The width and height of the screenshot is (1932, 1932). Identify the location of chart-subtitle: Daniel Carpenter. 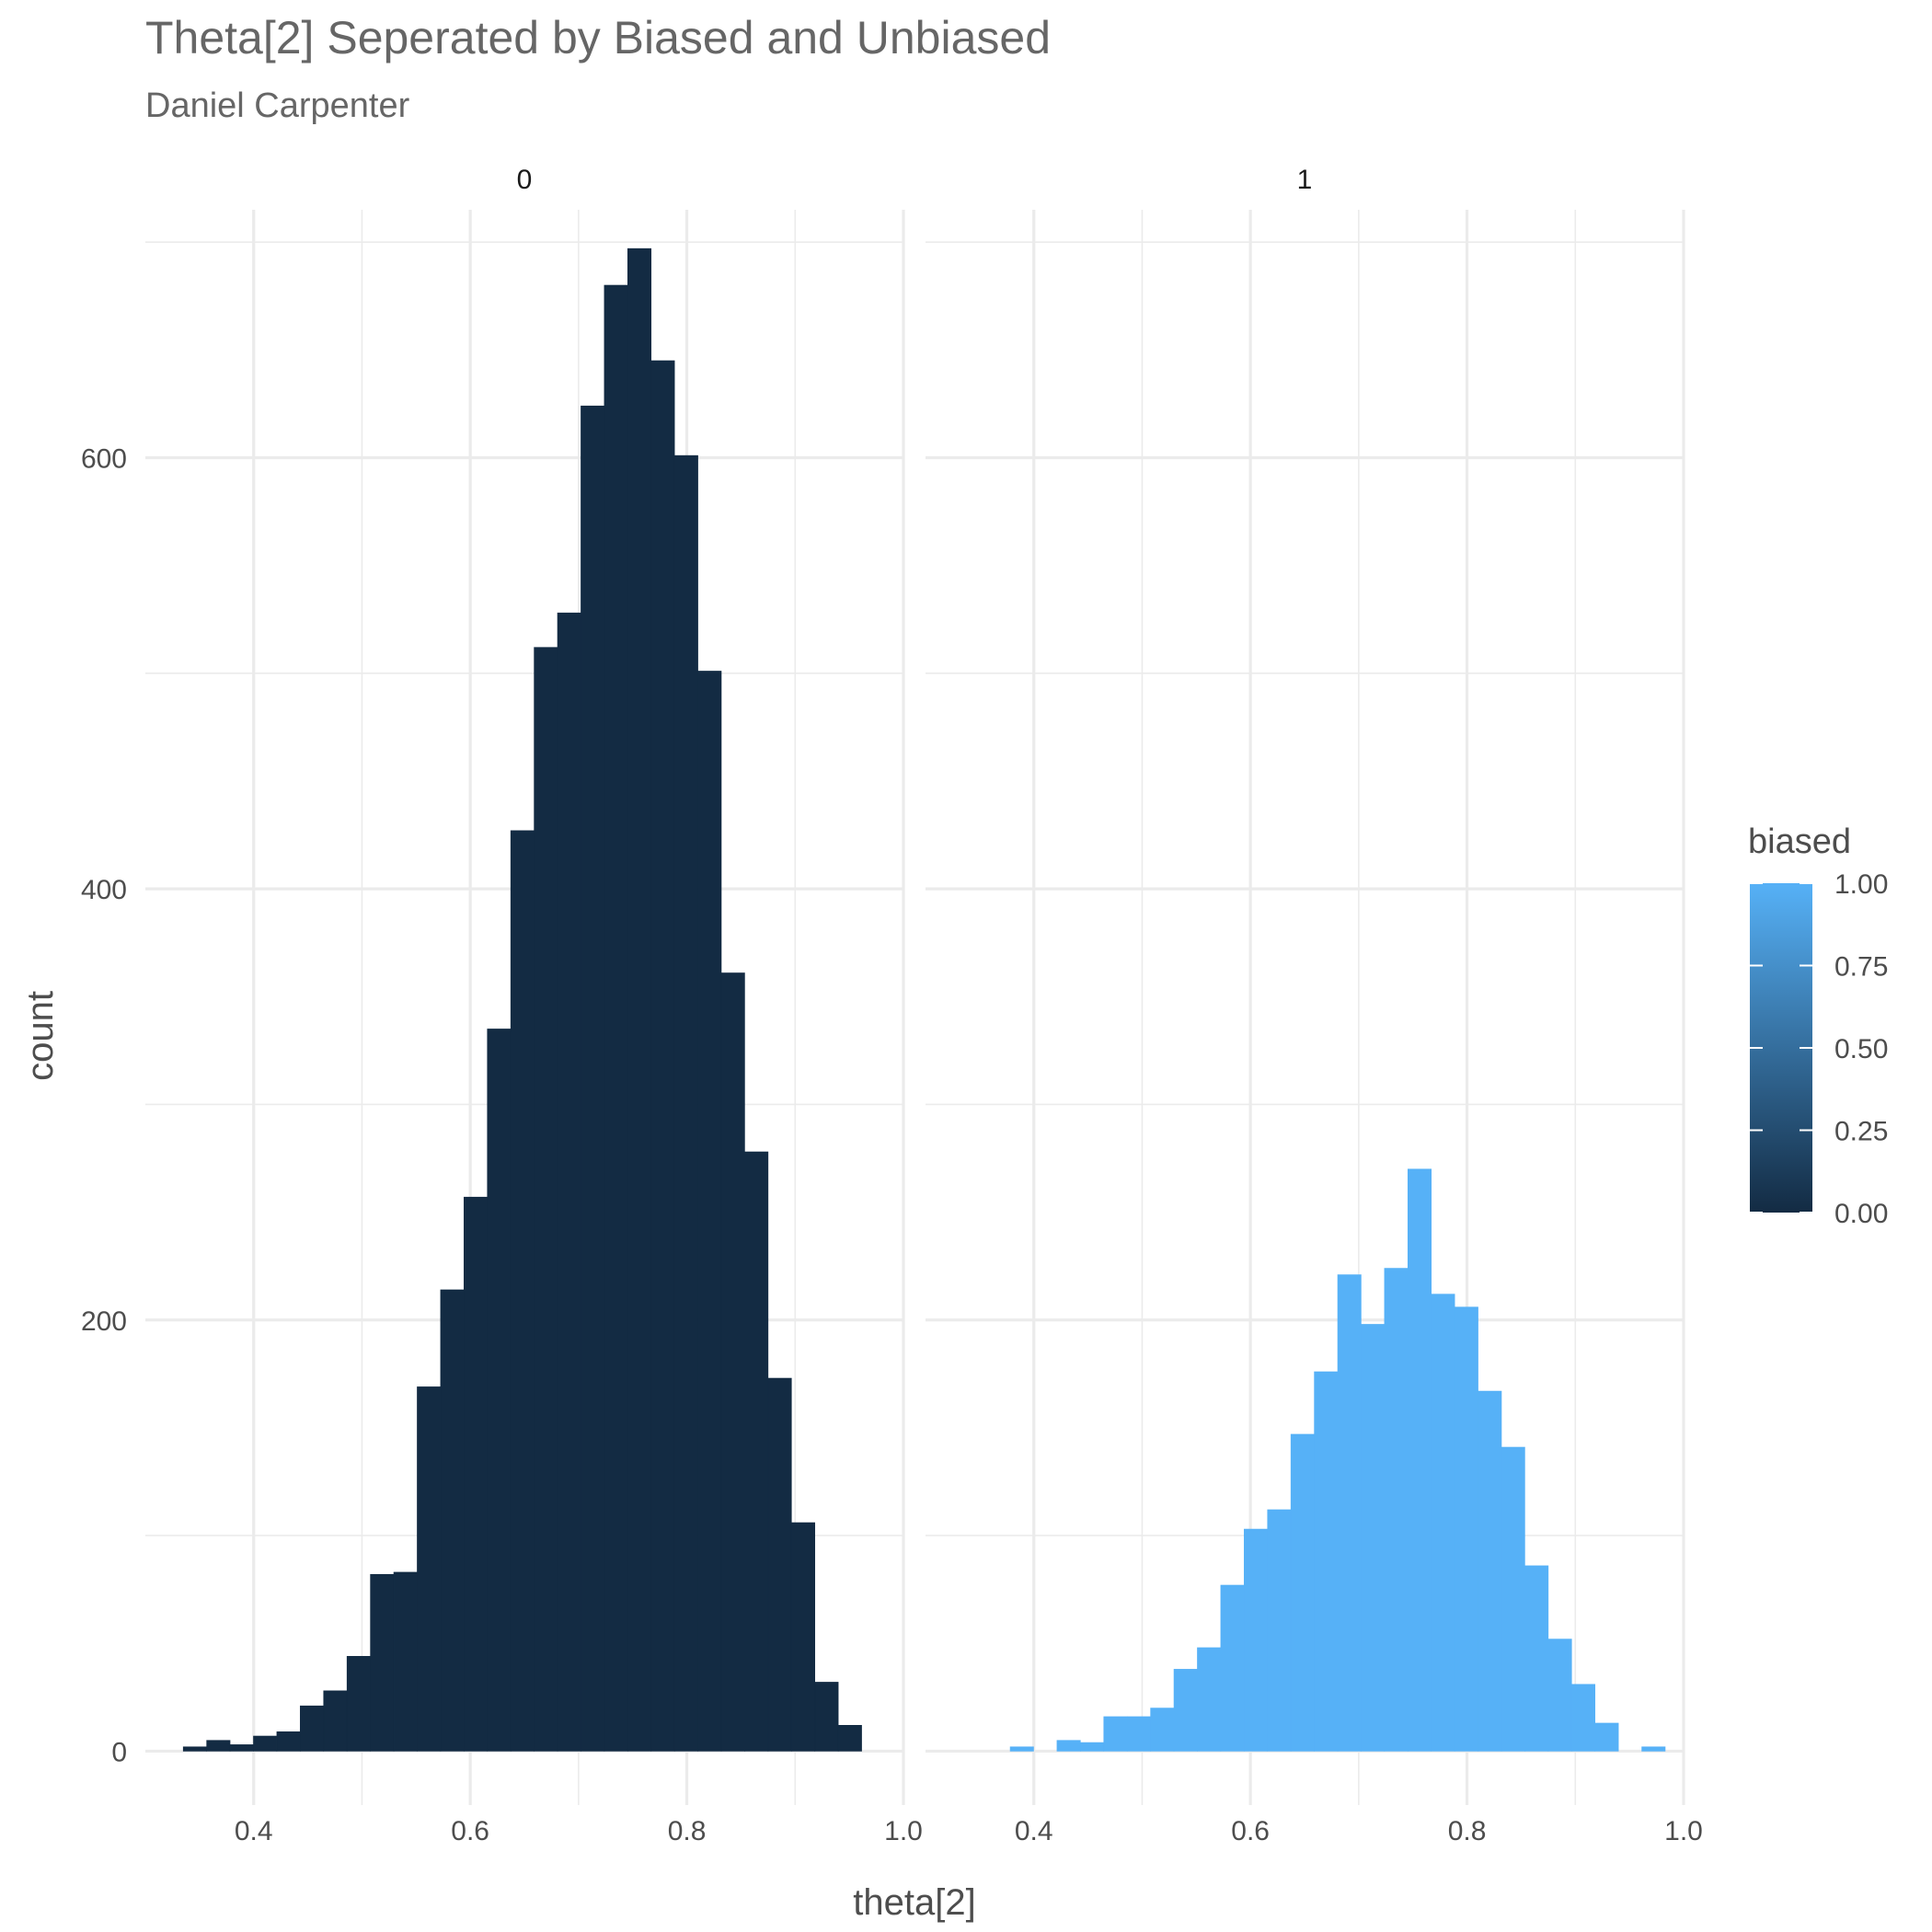
(277, 105).